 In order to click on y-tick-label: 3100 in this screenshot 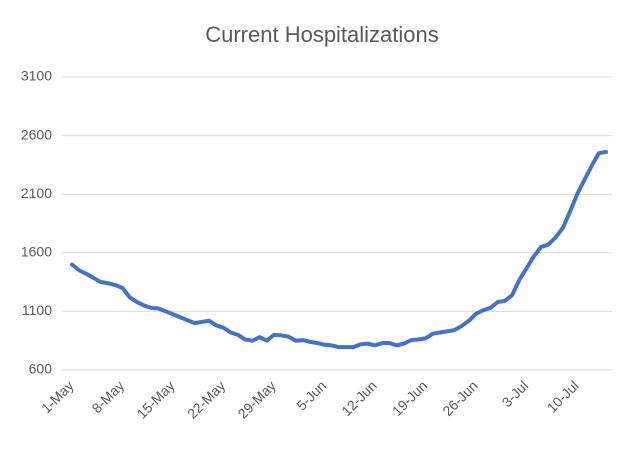, I will do `click(36, 76)`.